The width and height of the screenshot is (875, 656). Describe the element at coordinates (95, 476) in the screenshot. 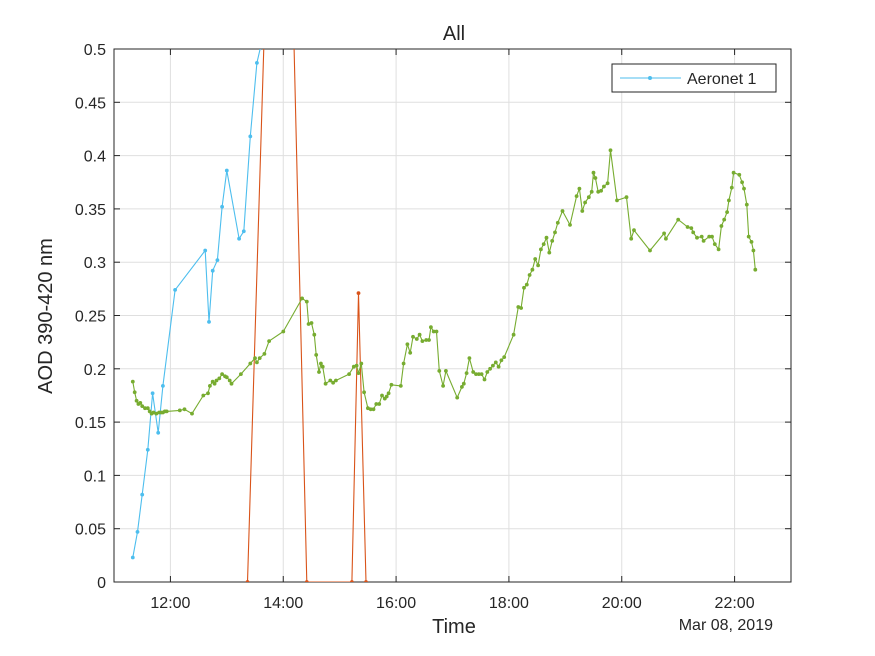

I see `y-tick-label: 0.1` at that location.